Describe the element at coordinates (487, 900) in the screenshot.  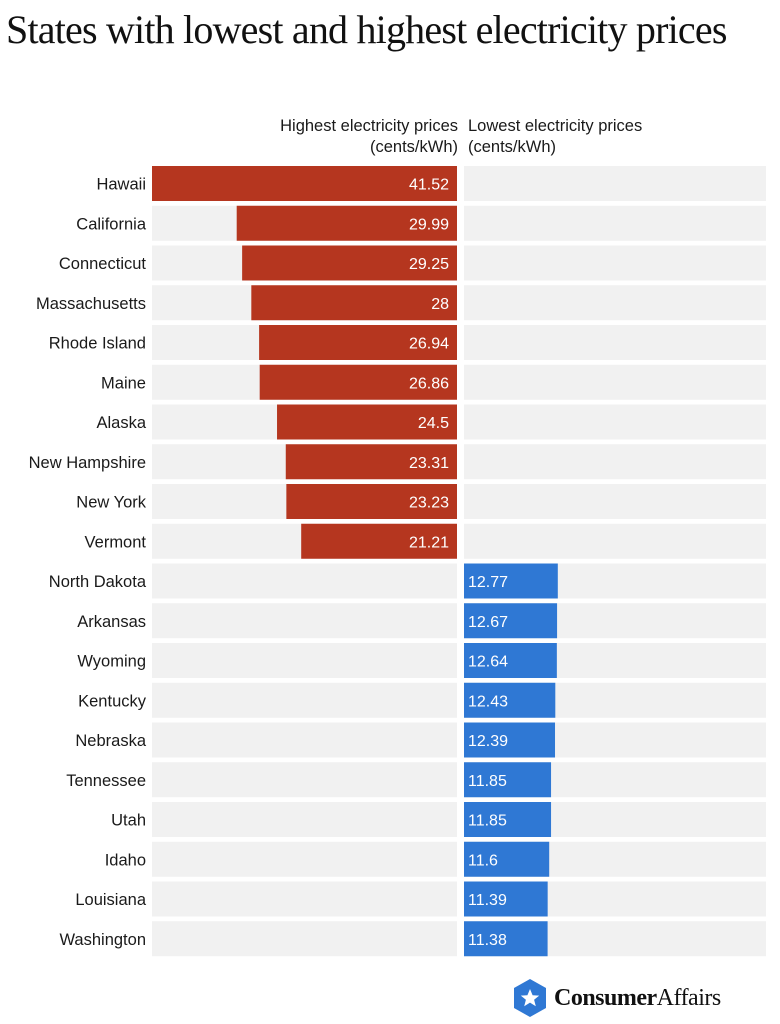
I see `value-label: 11.39` at that location.